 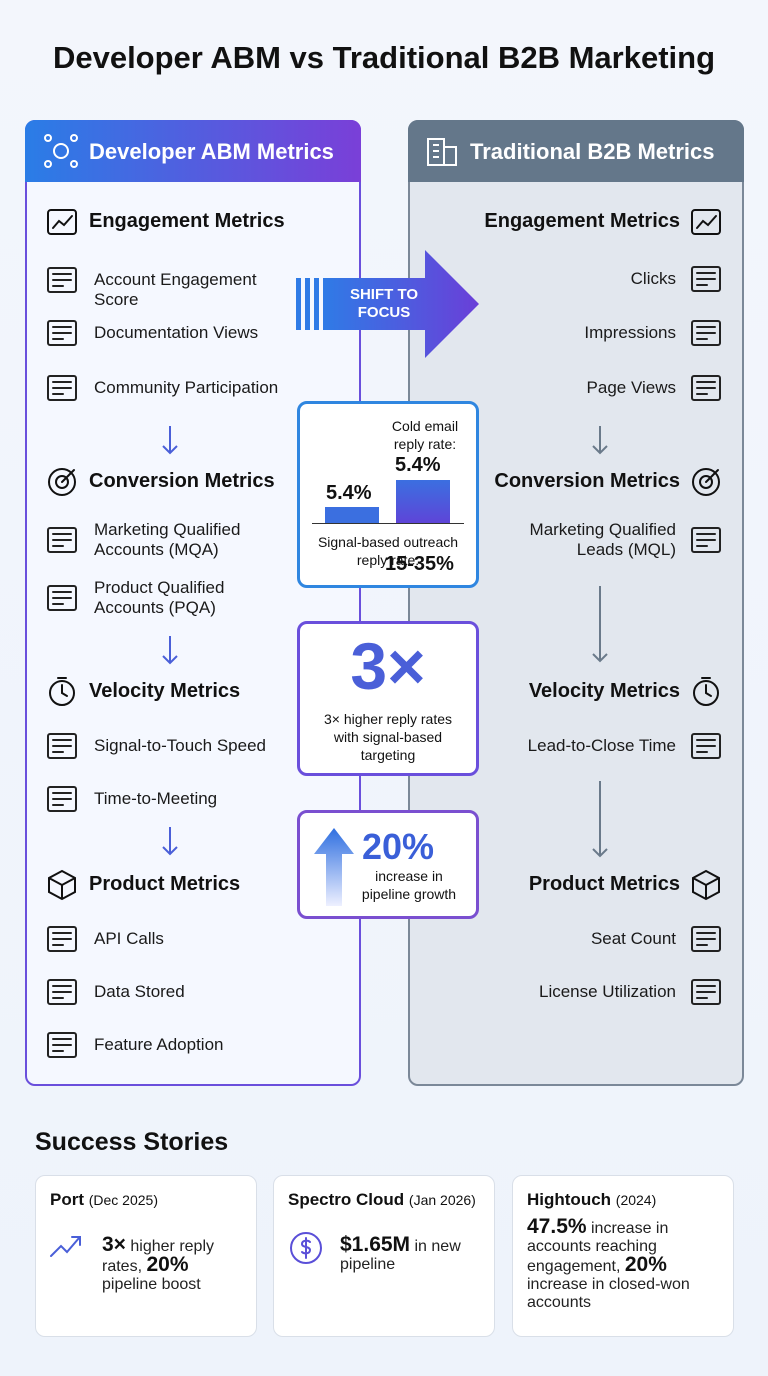 I want to click on body-text: in new pipeline, so click(x=400, y=1255).